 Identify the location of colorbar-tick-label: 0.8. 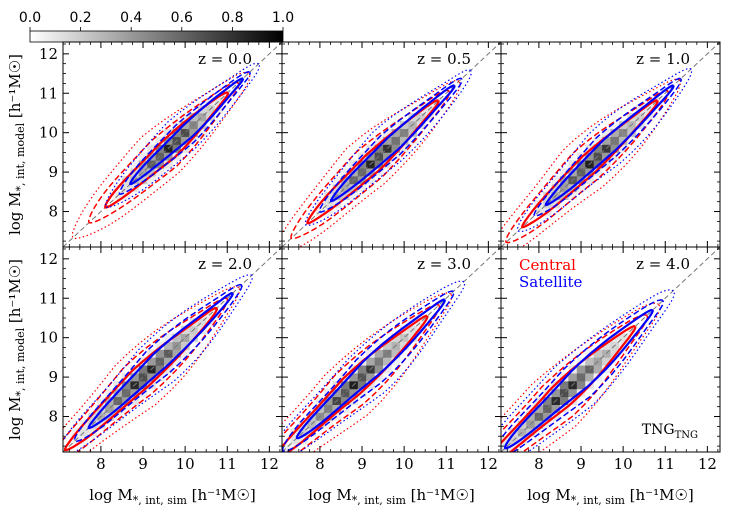
(232, 18).